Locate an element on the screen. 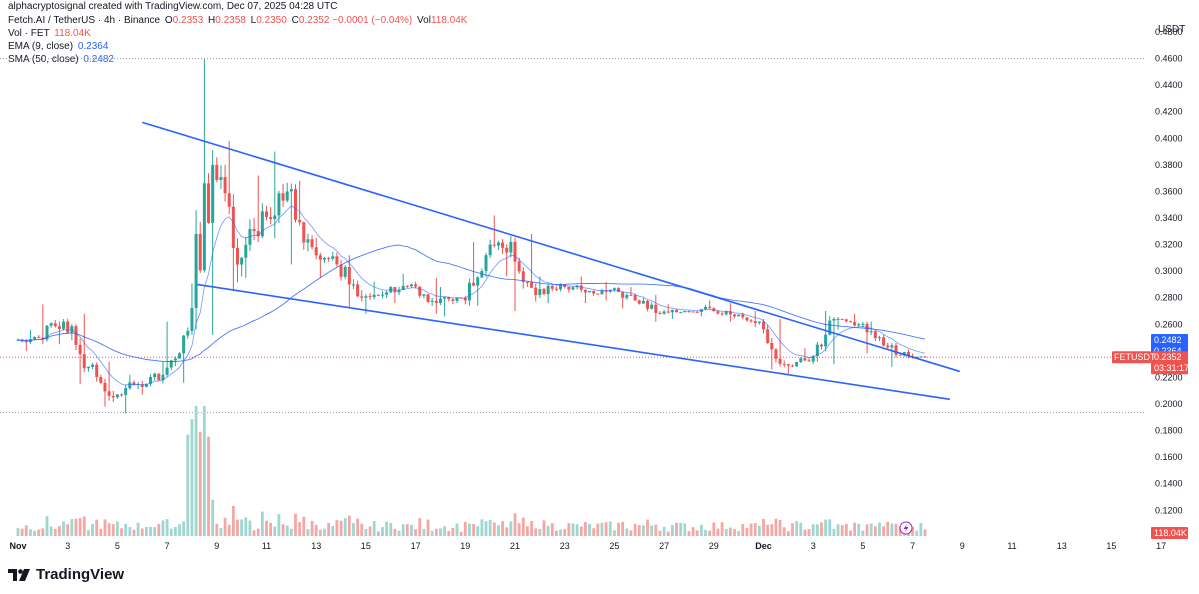  axis-currency: USDT is located at coordinates (1172, 29).